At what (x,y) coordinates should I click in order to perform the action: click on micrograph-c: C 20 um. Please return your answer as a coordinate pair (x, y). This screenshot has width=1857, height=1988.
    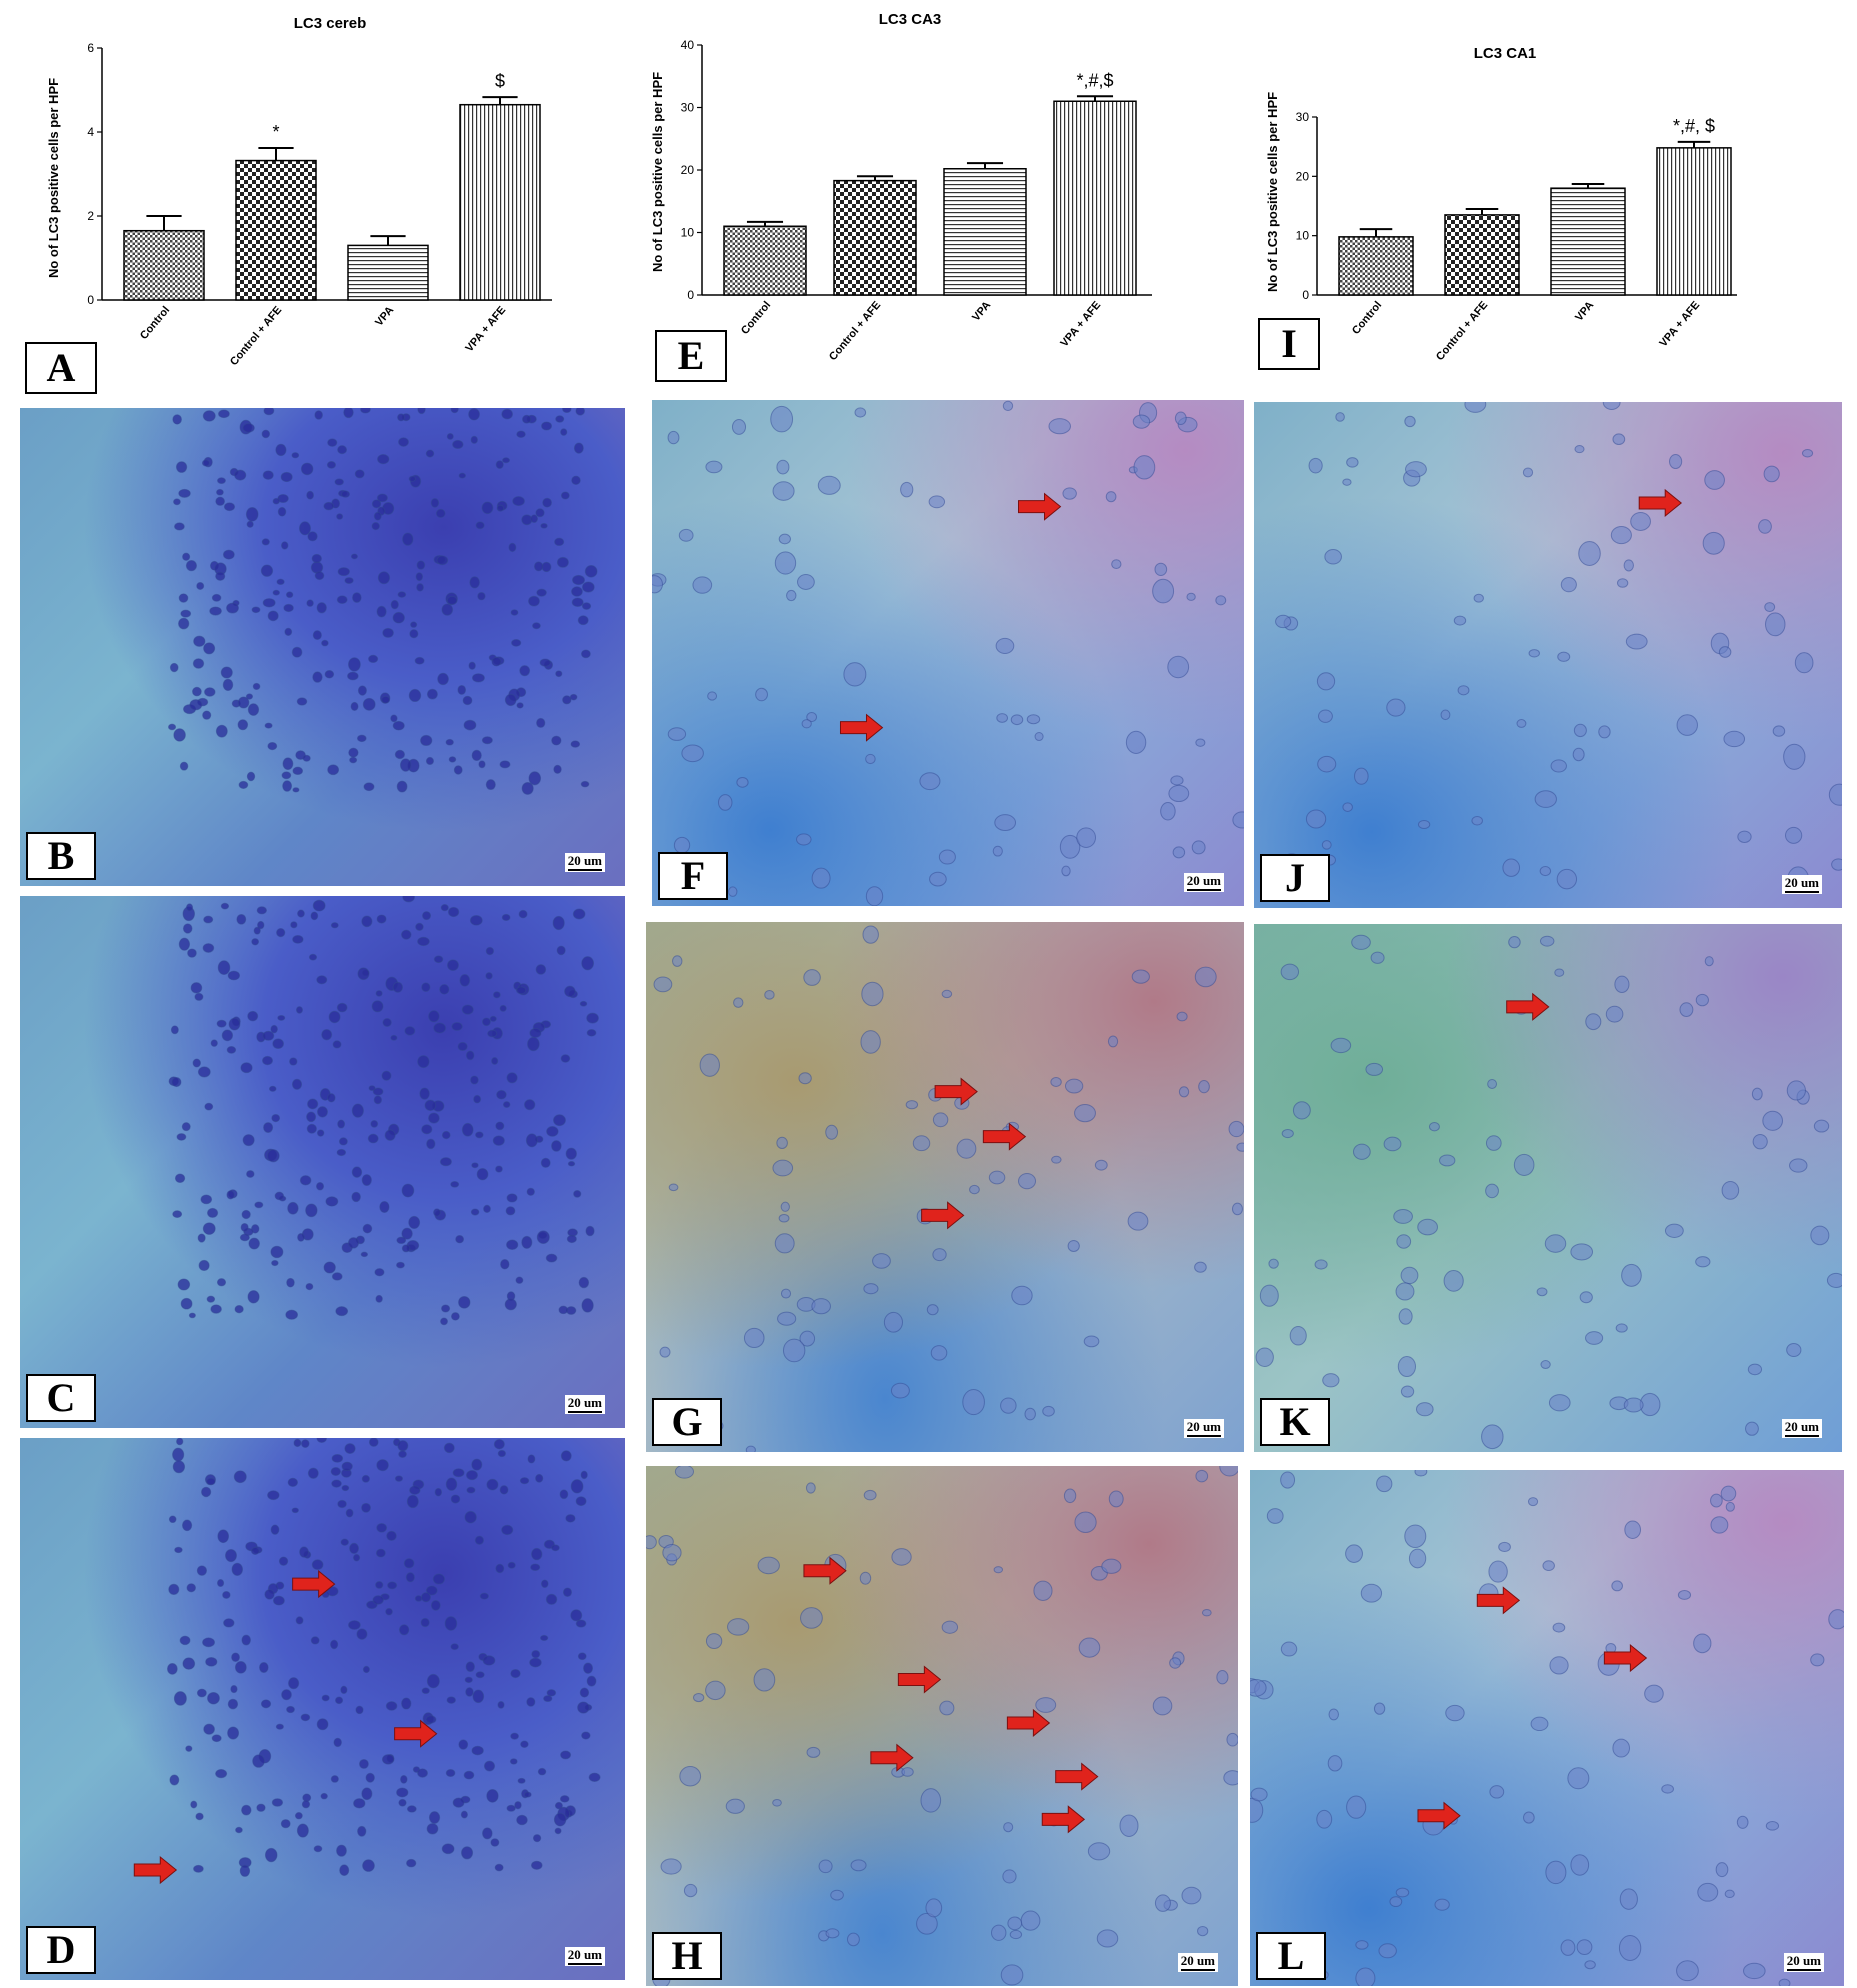
    Looking at the image, I should click on (322, 1162).